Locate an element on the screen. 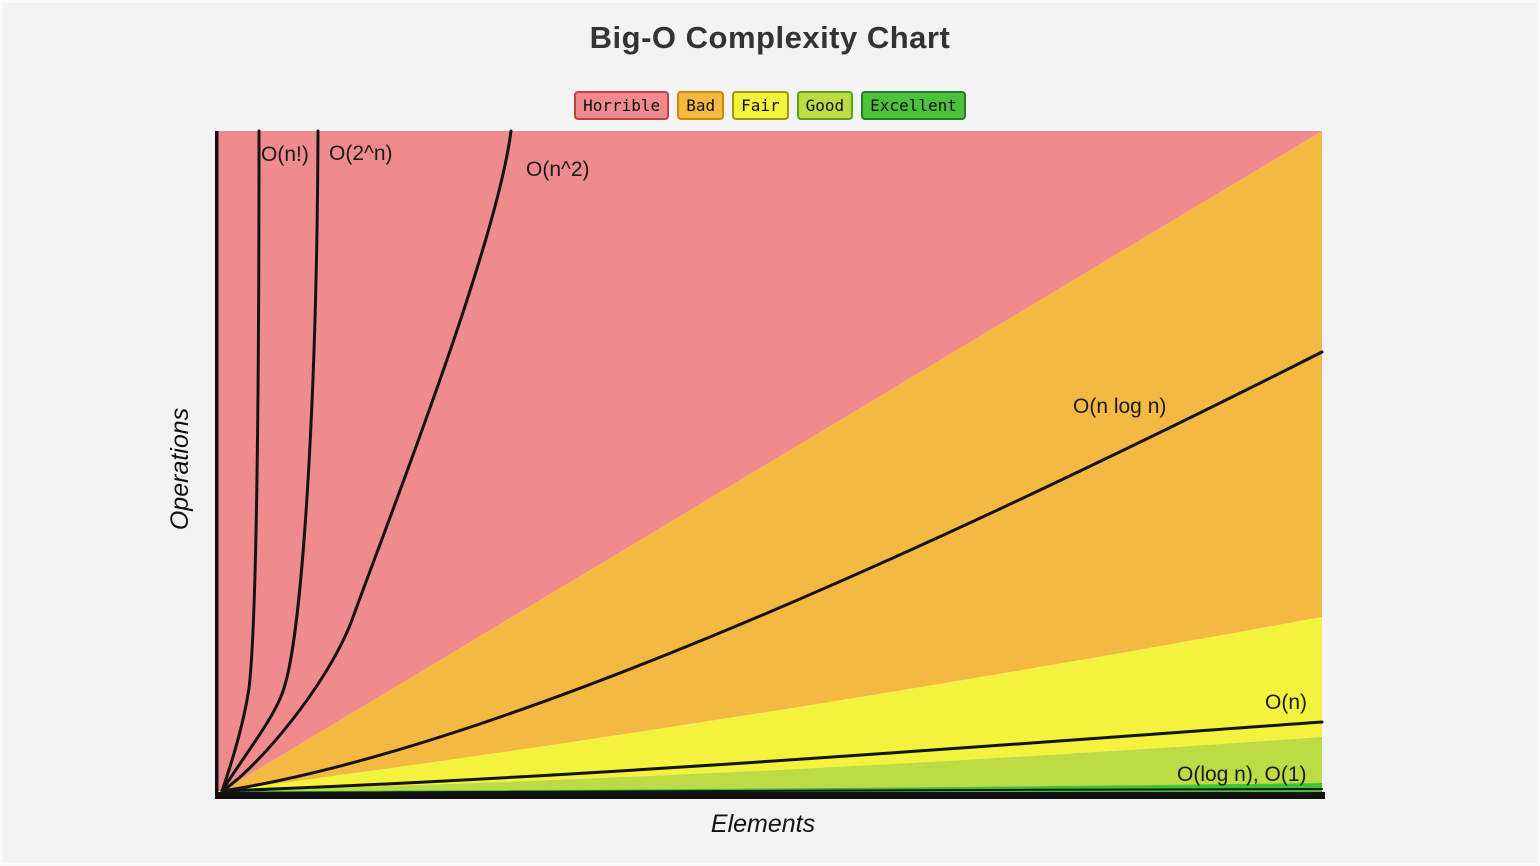 The width and height of the screenshot is (1540, 866). curve-o-n-squared is located at coordinates (366, 461).